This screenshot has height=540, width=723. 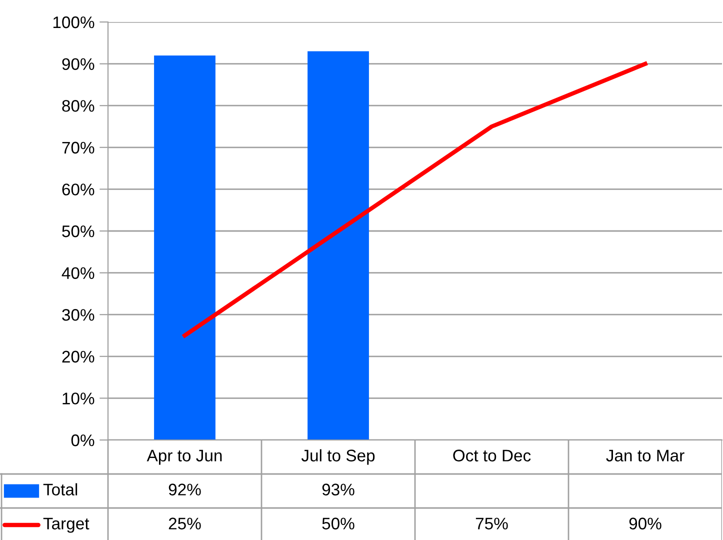 What do you see at coordinates (78, 273) in the screenshot?
I see `y-tick-label: 40%` at bounding box center [78, 273].